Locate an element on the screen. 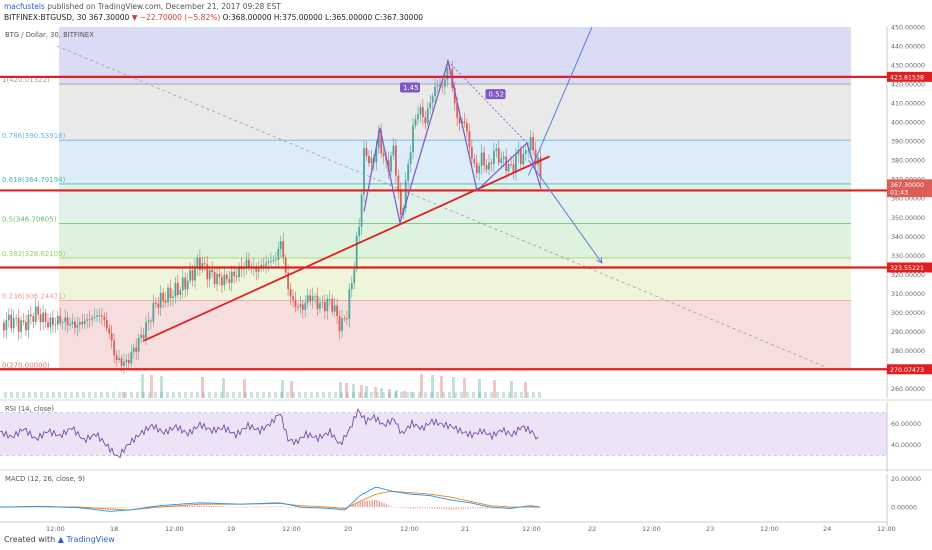 This screenshot has height=550, width=932. ratio-label: 1.45 is located at coordinates (411, 88).